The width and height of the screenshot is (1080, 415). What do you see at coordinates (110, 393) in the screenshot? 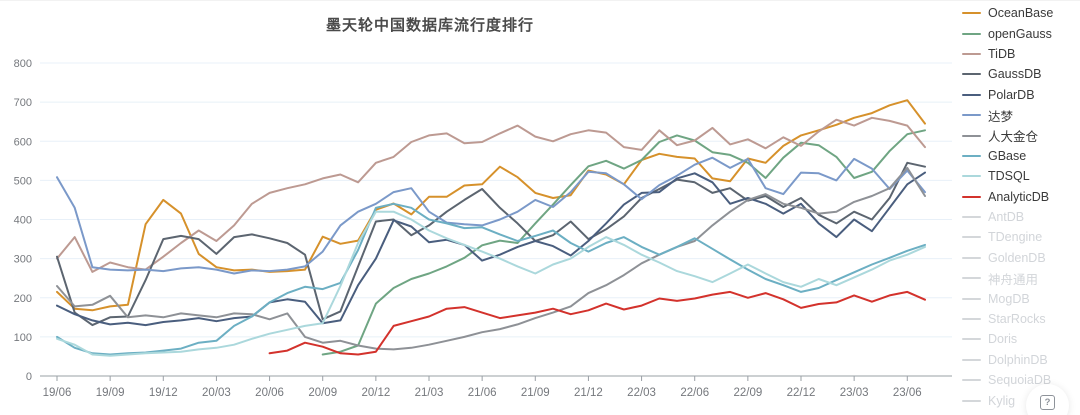
I see `x-tick-label: 19/09` at bounding box center [110, 393].